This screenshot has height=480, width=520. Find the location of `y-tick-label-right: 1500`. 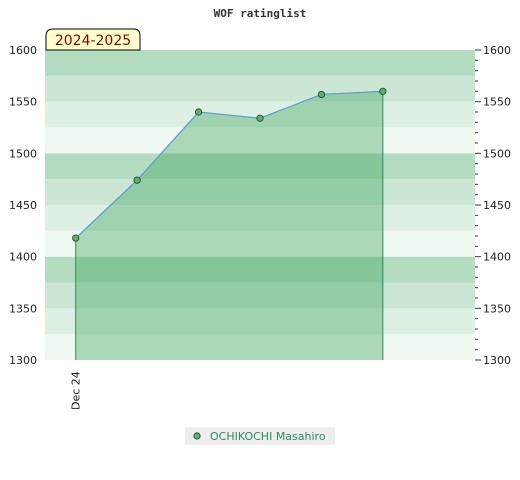

y-tick-label-right: 1500 is located at coordinates (497, 153).